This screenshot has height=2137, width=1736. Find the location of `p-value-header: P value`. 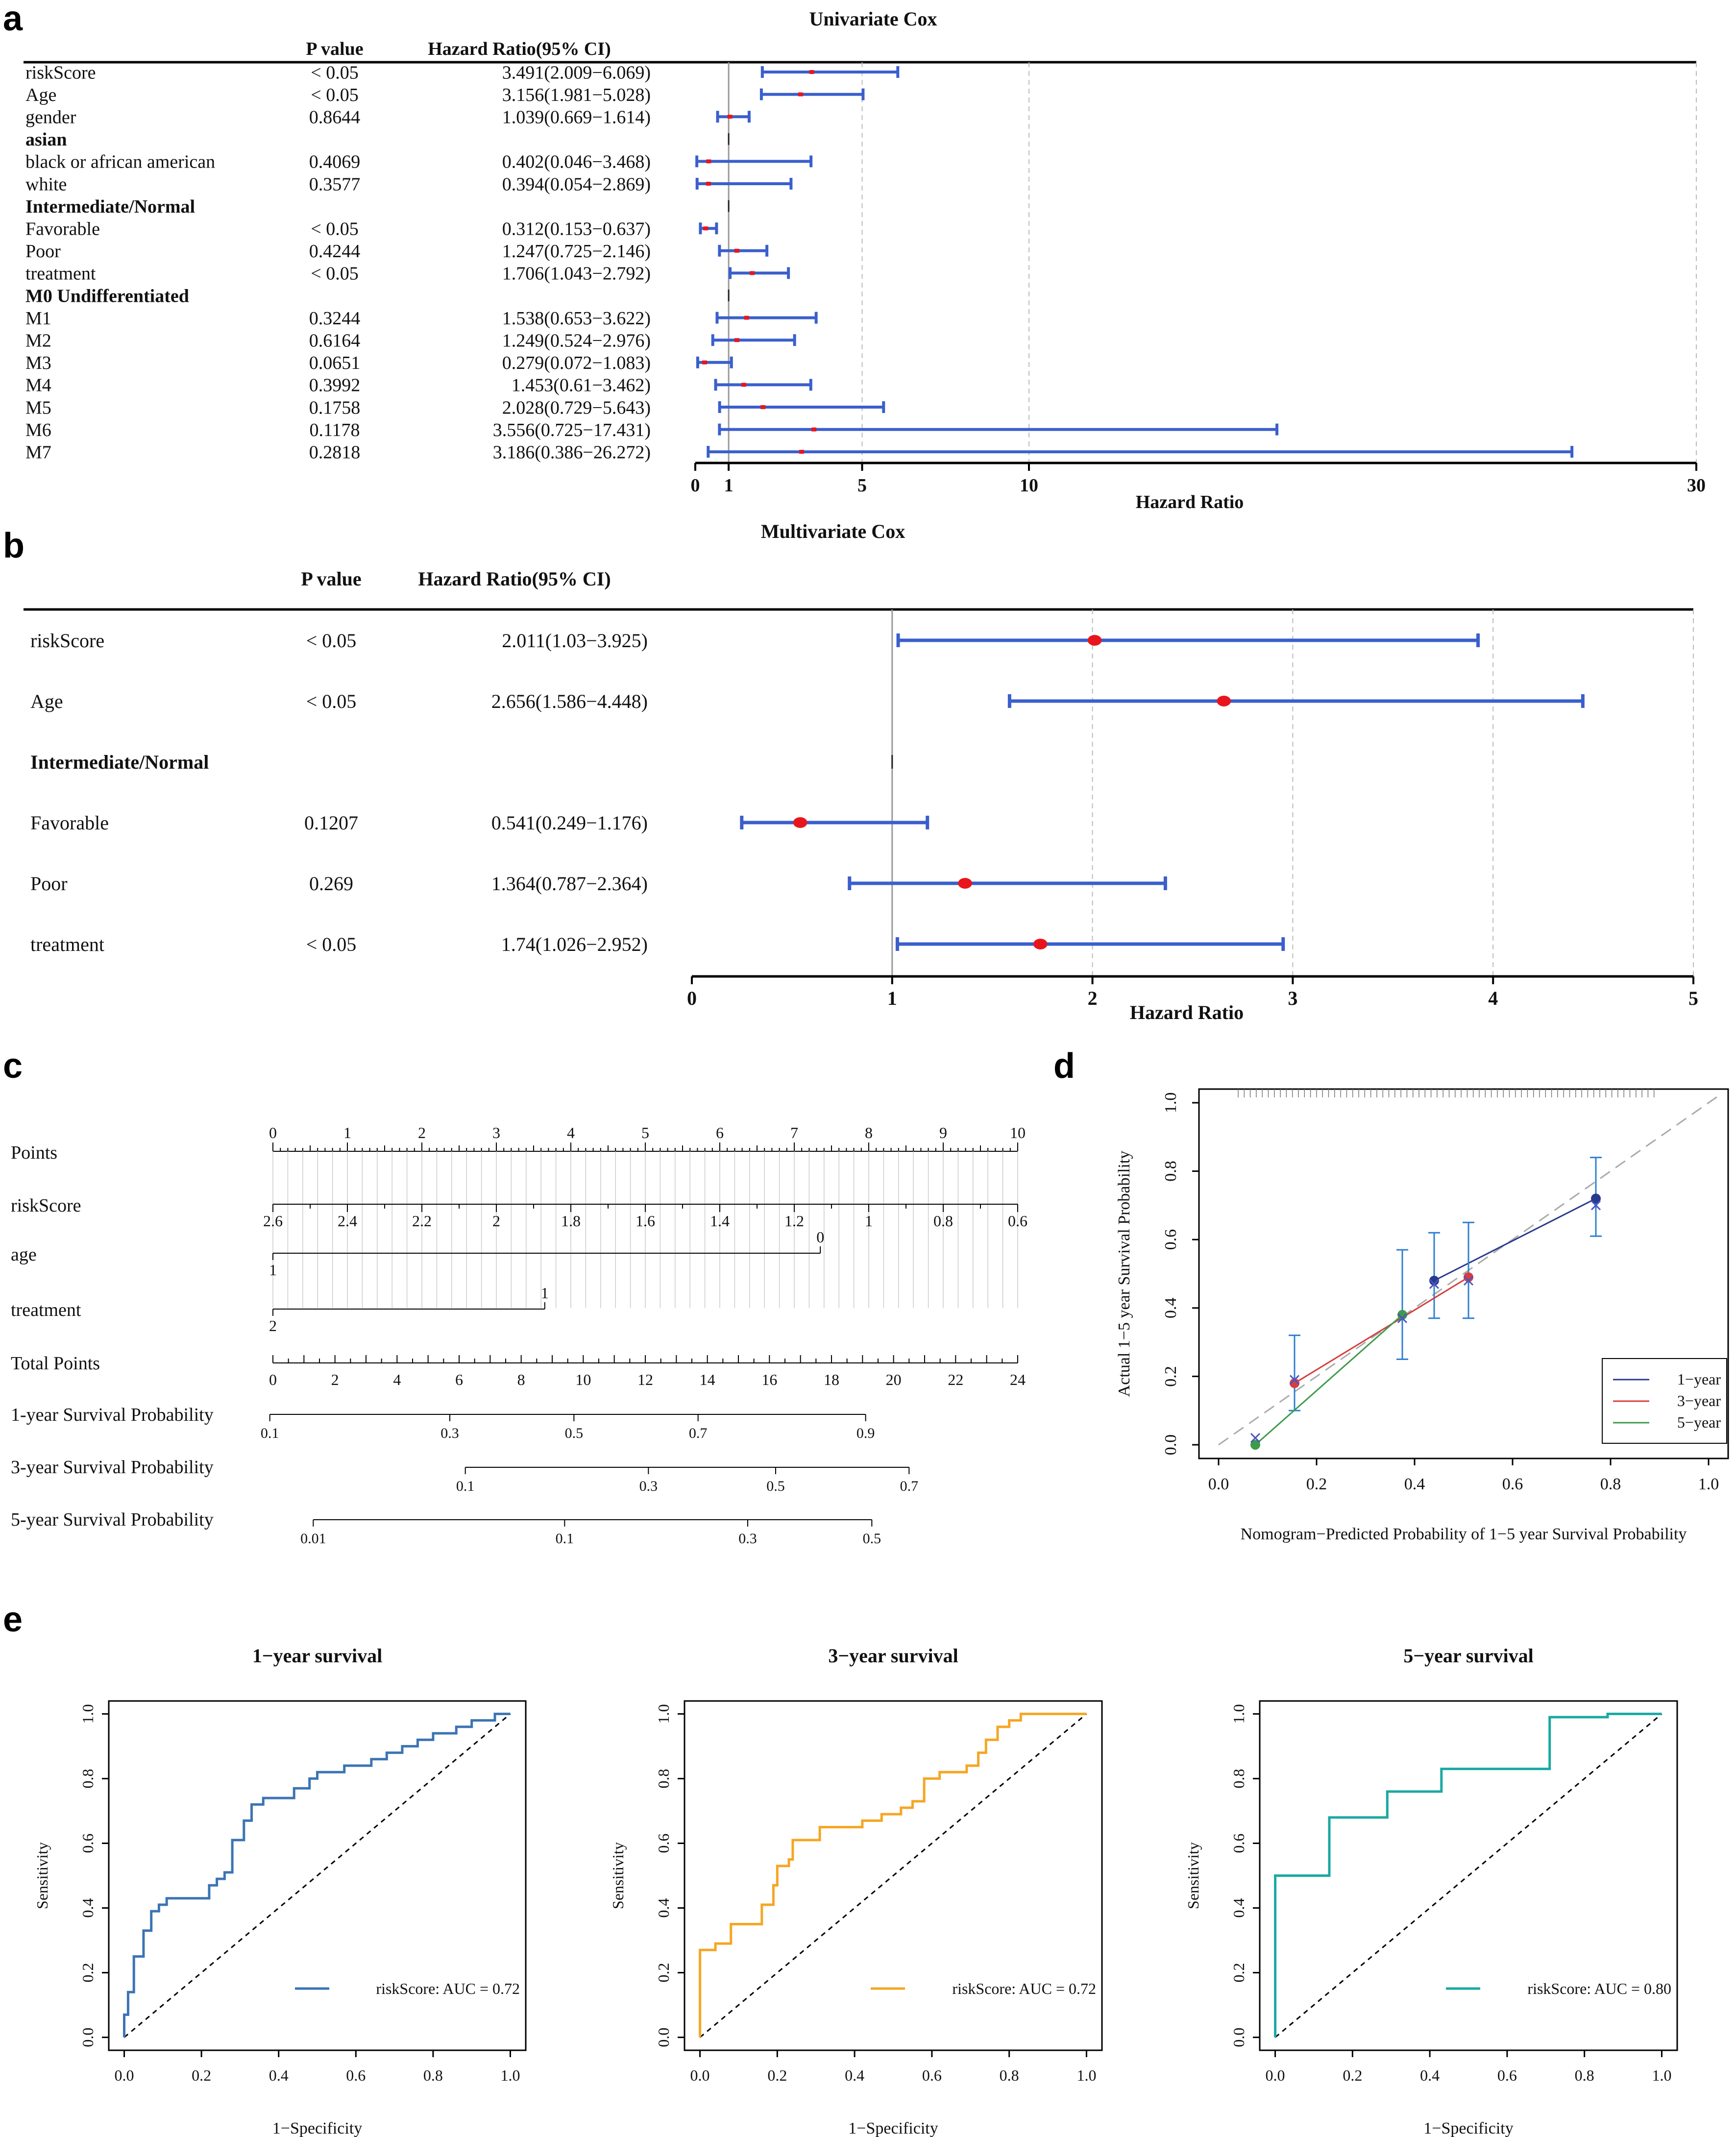

p-value-header: P value is located at coordinates (331, 579).